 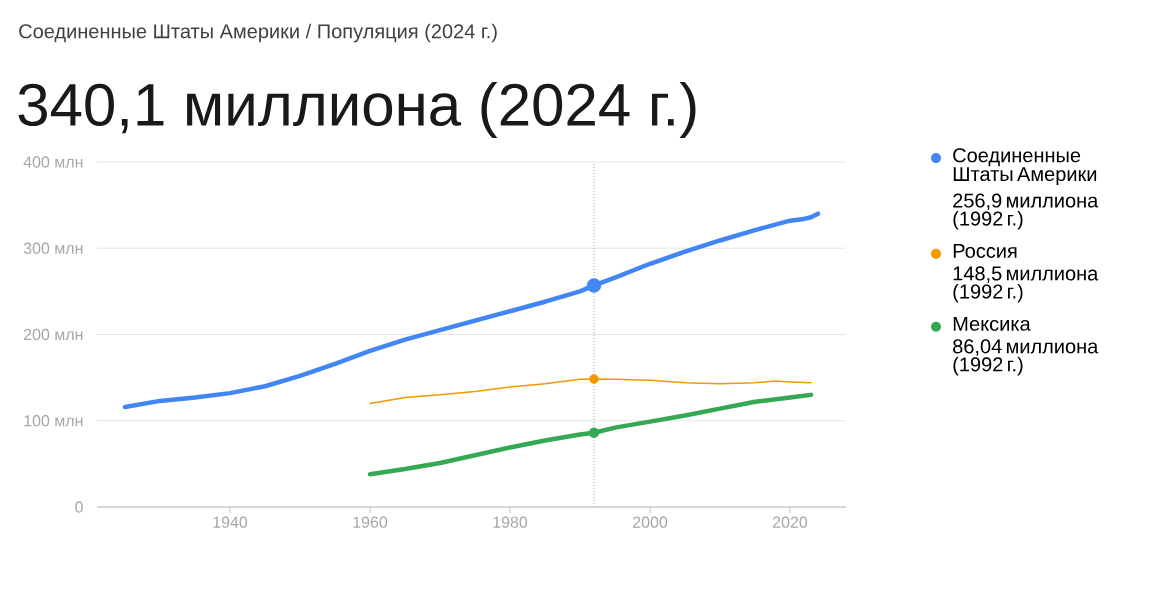 What do you see at coordinates (985, 251) in the screenshot?
I see `legend-label: Россия` at bounding box center [985, 251].